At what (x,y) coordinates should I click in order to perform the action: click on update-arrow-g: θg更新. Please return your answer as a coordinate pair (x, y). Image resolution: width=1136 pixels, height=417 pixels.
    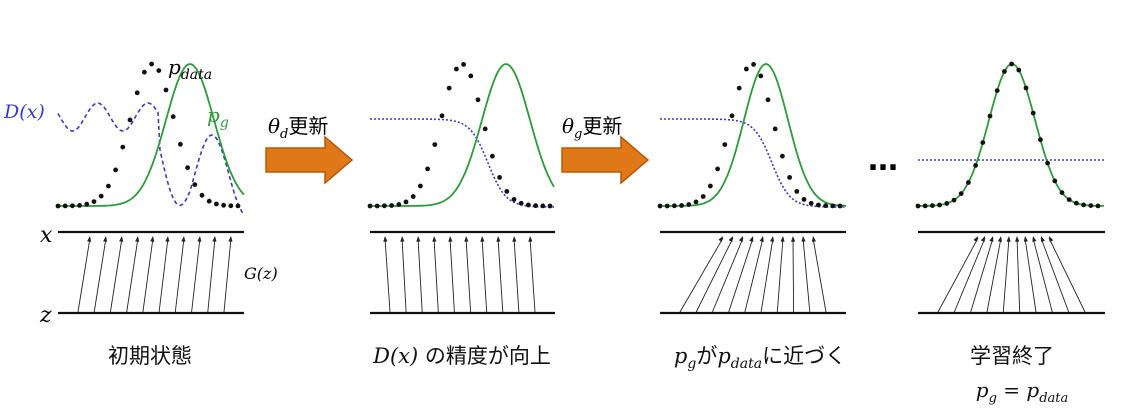
    Looking at the image, I should click on (605, 149).